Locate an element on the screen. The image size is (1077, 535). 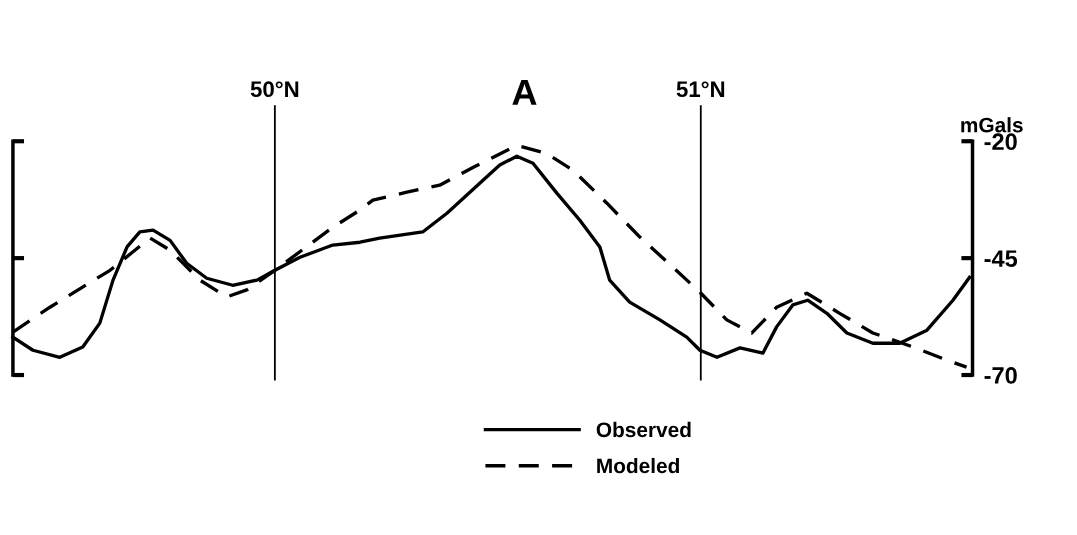
chart-title: A is located at coordinates (524, 92).